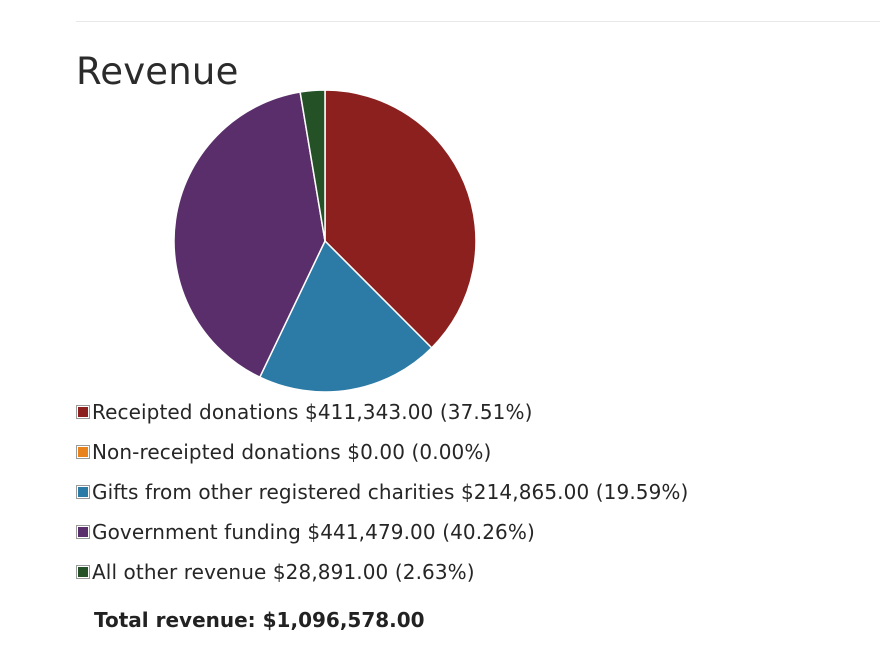  I want to click on legend-item-non-receipted-donations: Non-receipted donations $0.00 (0.00%), so click(382, 452).